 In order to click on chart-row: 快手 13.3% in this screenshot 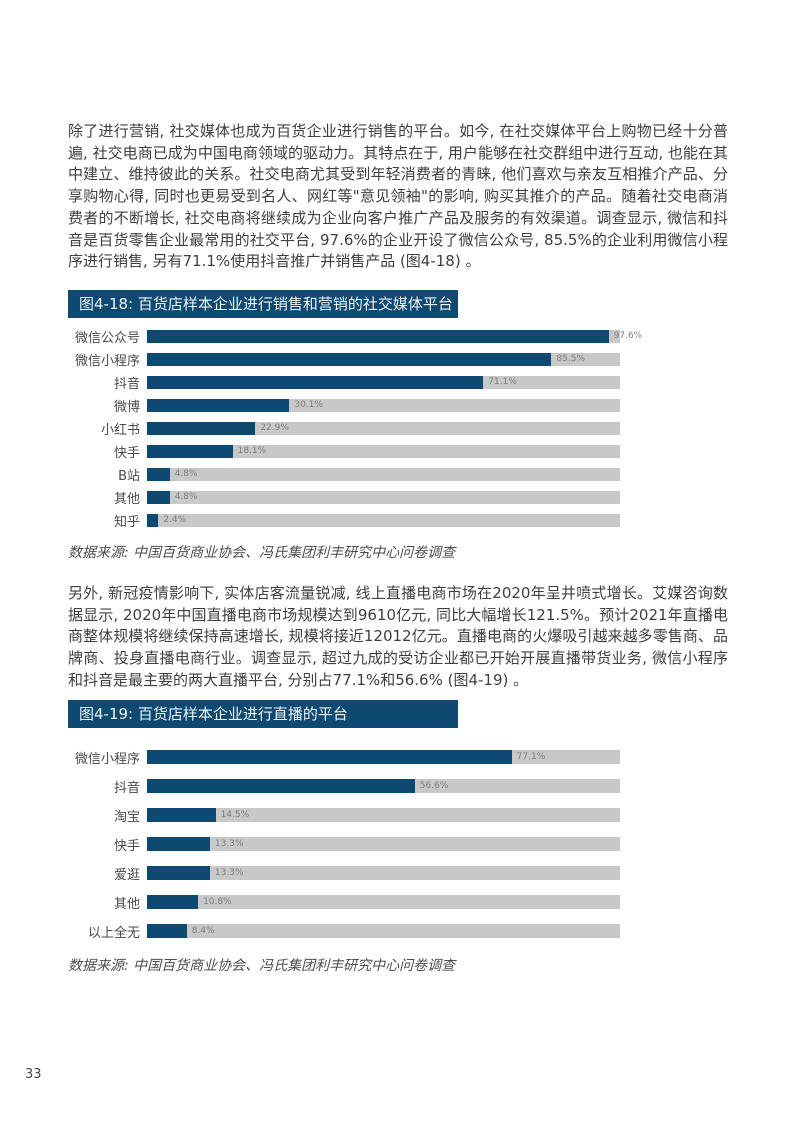, I will do `click(344, 845)`.